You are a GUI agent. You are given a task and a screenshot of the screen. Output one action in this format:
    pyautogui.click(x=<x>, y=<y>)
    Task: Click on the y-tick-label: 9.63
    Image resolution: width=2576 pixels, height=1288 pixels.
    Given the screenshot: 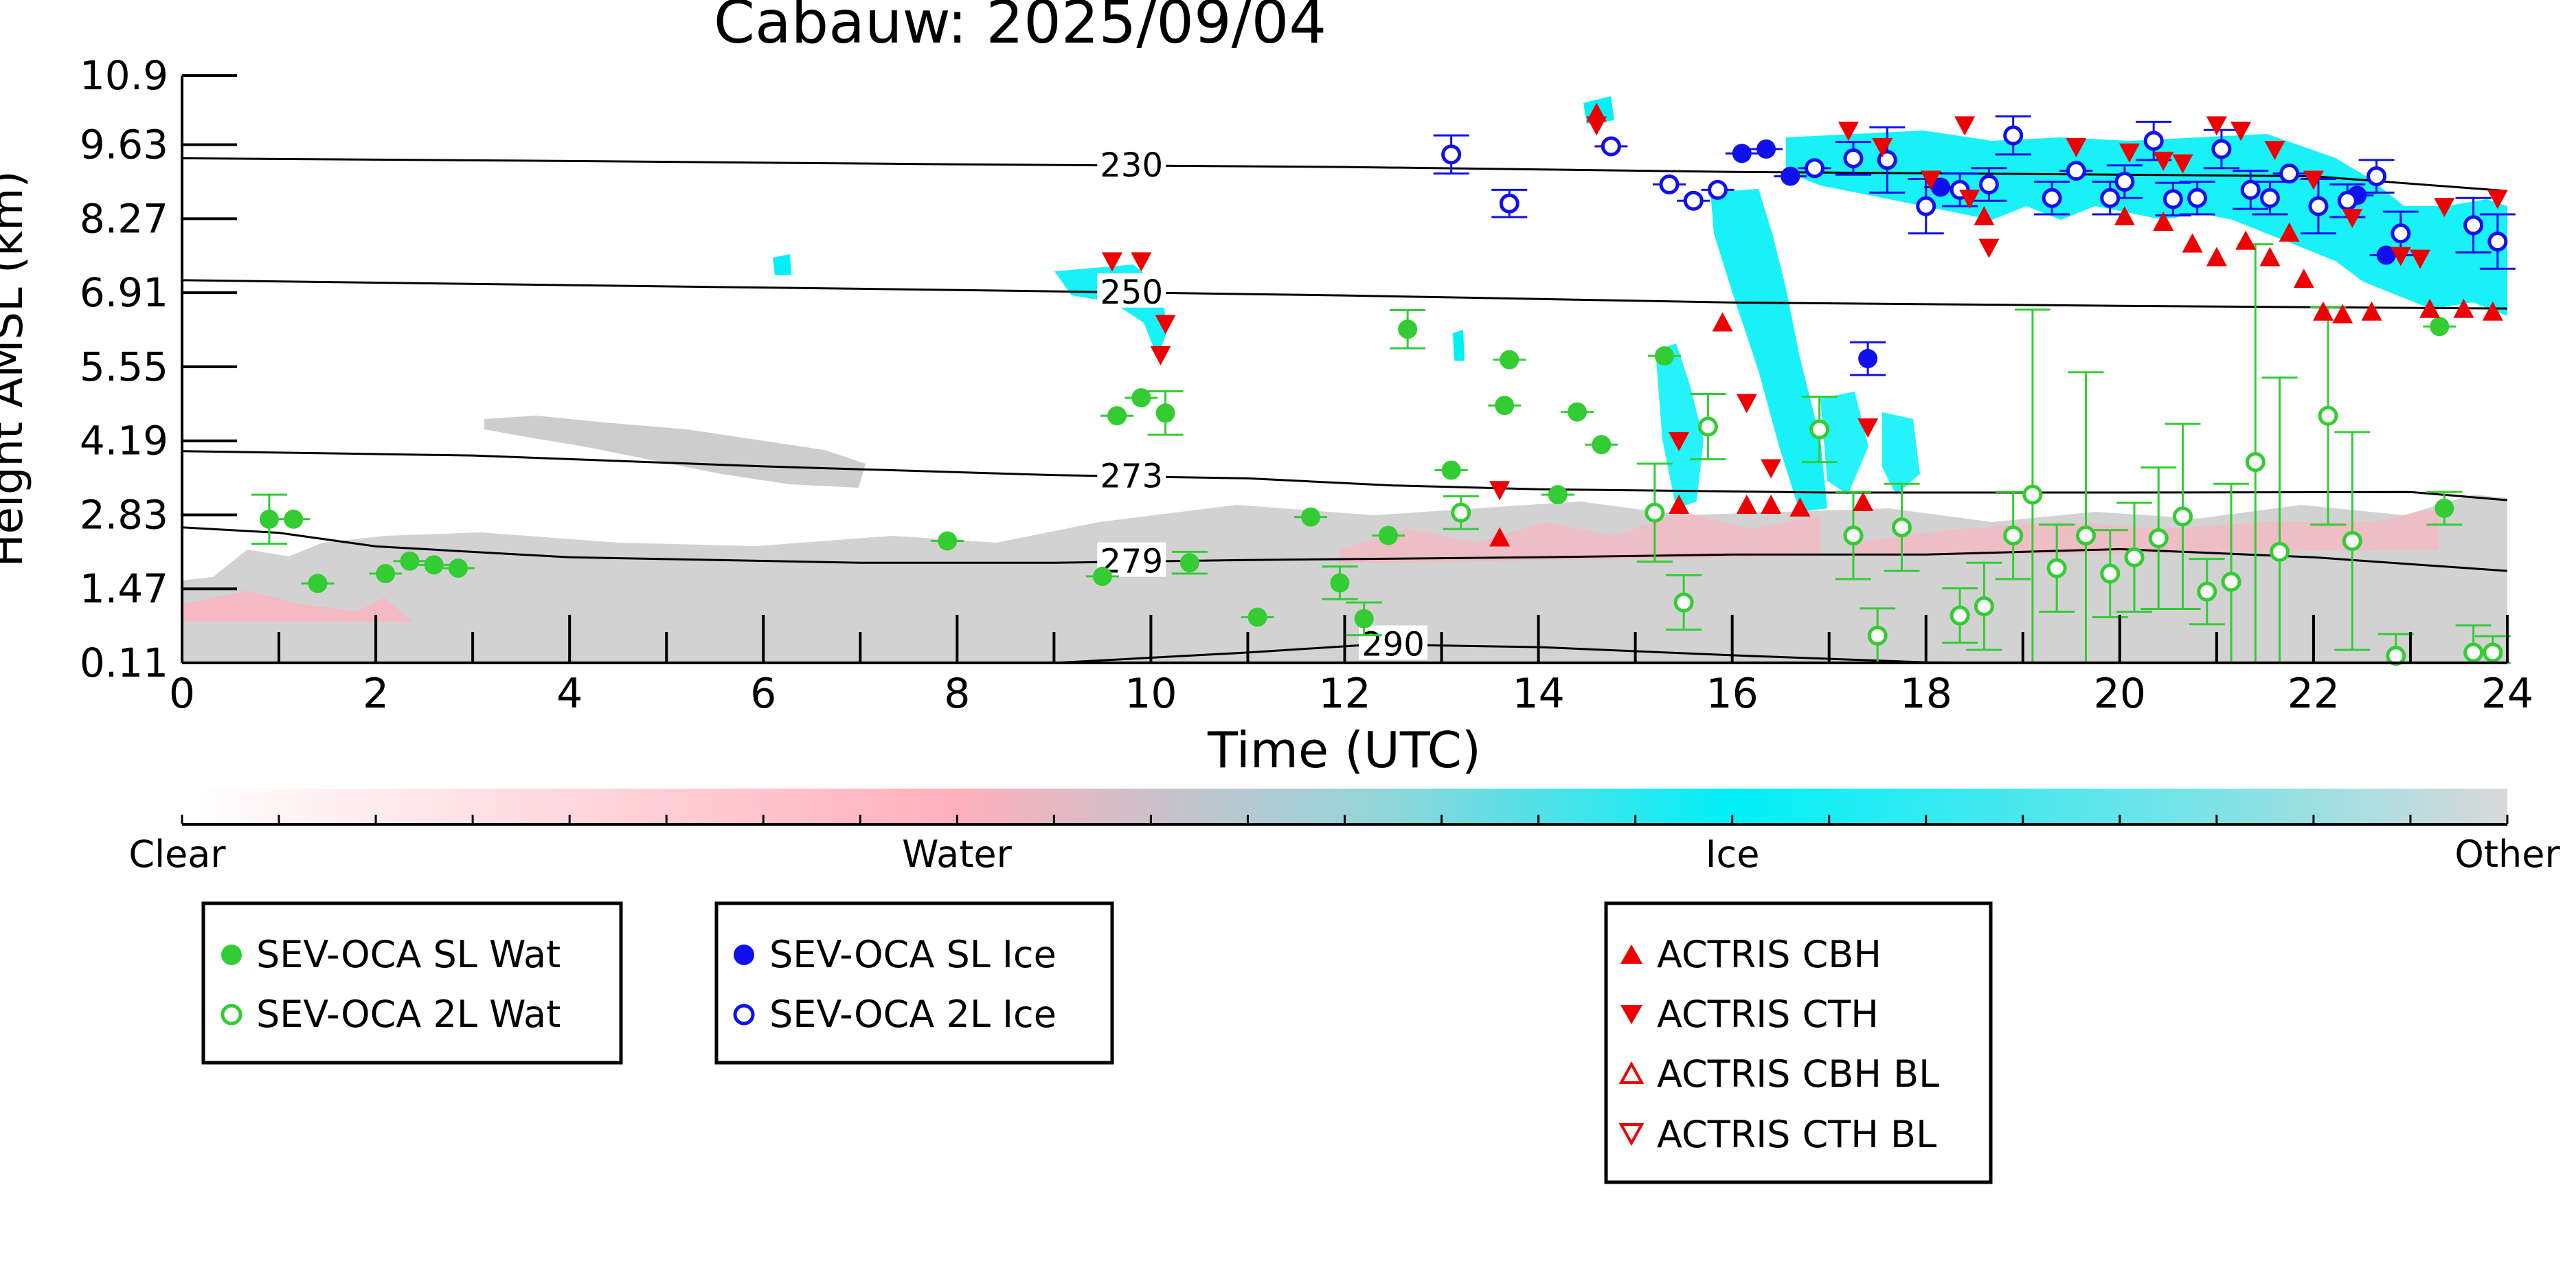 What is the action you would take?
    pyautogui.click(x=124, y=145)
    